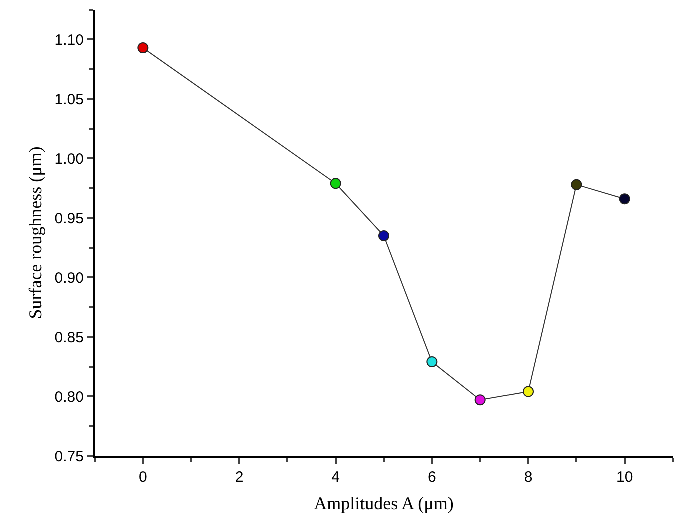 The image size is (688, 531). I want to click on y-tick-label: 0.75, so click(69, 457).